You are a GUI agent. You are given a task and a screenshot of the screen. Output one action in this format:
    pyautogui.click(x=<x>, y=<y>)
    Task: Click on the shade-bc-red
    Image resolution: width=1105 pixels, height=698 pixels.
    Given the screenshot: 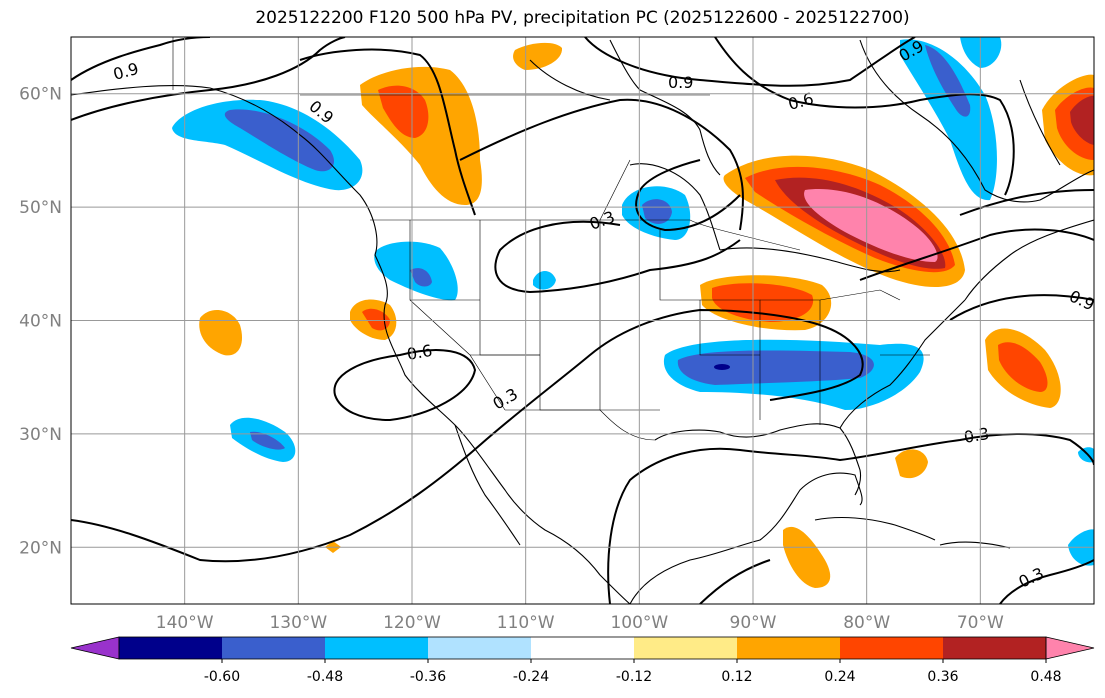 What is the action you would take?
    pyautogui.click(x=403, y=111)
    